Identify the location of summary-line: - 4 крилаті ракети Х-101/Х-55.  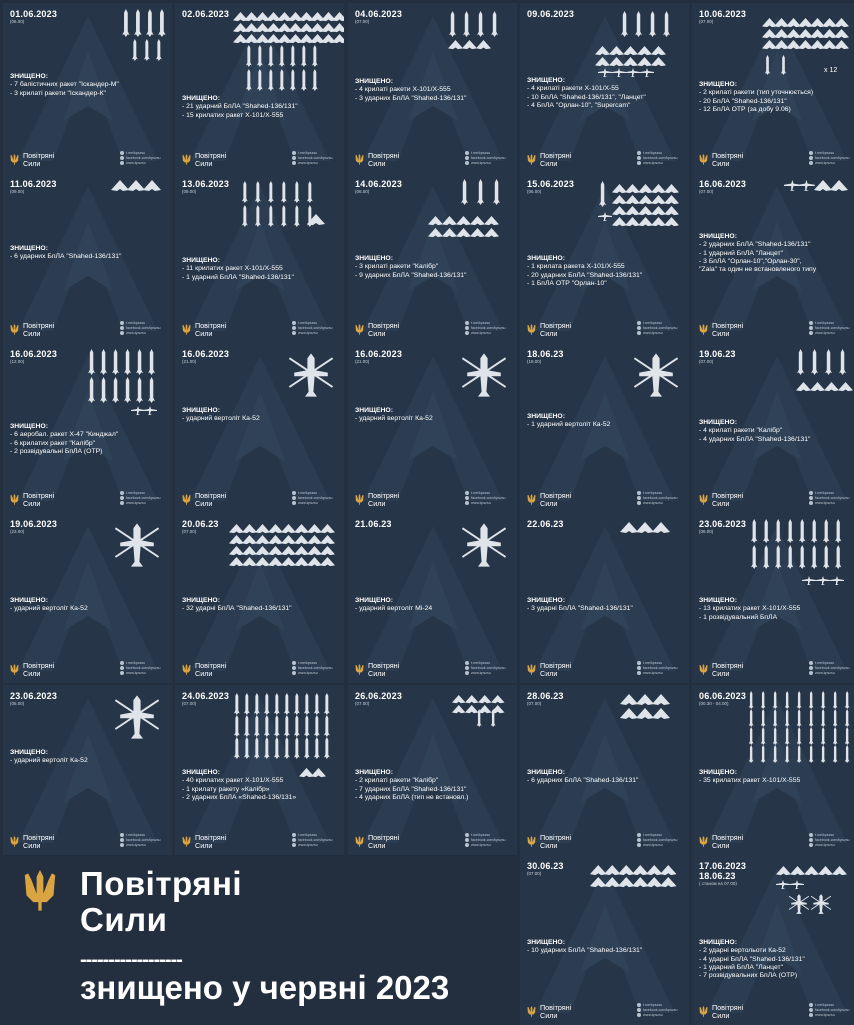
(573, 89).